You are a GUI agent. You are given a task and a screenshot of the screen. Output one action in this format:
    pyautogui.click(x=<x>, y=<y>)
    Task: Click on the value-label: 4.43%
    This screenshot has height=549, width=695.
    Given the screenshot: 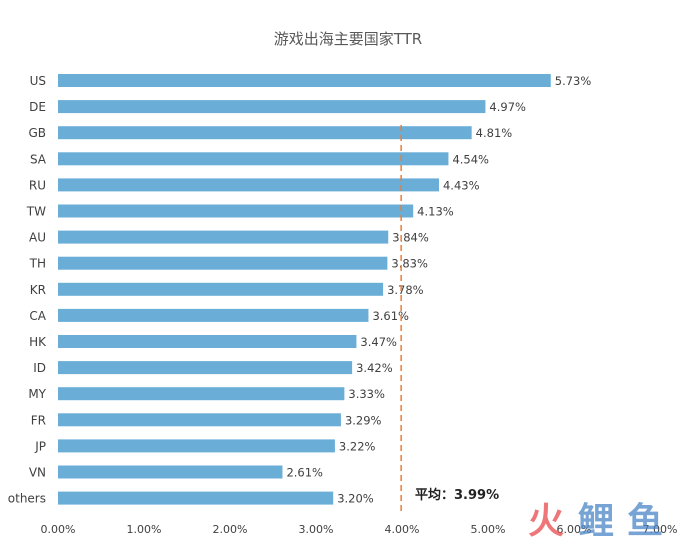 What is the action you would take?
    pyautogui.click(x=461, y=185)
    